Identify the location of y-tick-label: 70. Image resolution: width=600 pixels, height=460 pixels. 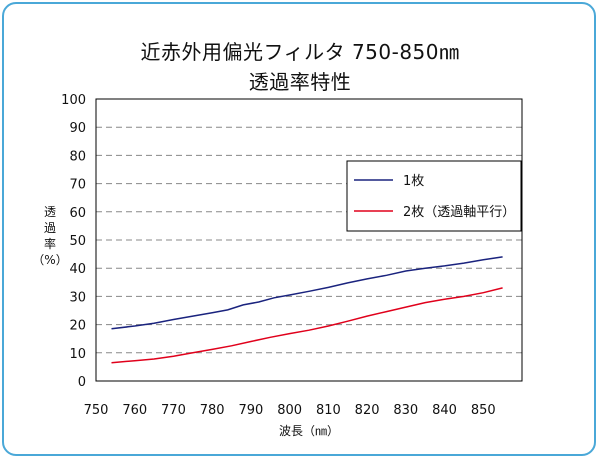
(77, 185).